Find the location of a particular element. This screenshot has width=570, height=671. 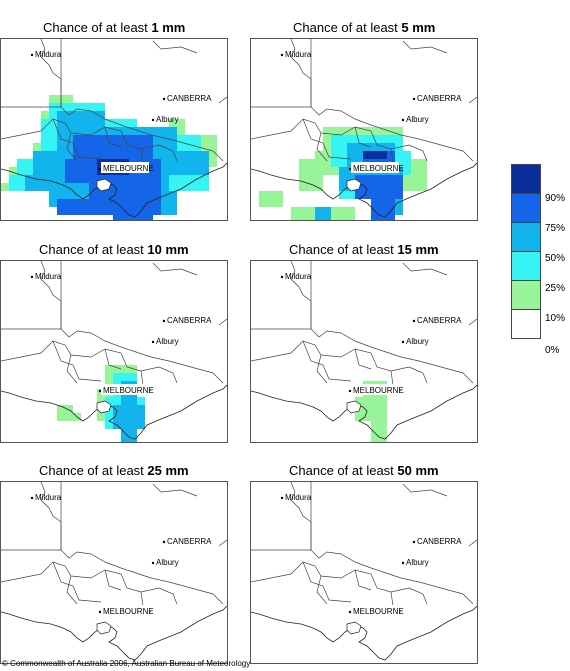

map-1mm: Mildura CANBERRA Albury MELBOURNE is located at coordinates (114, 129).